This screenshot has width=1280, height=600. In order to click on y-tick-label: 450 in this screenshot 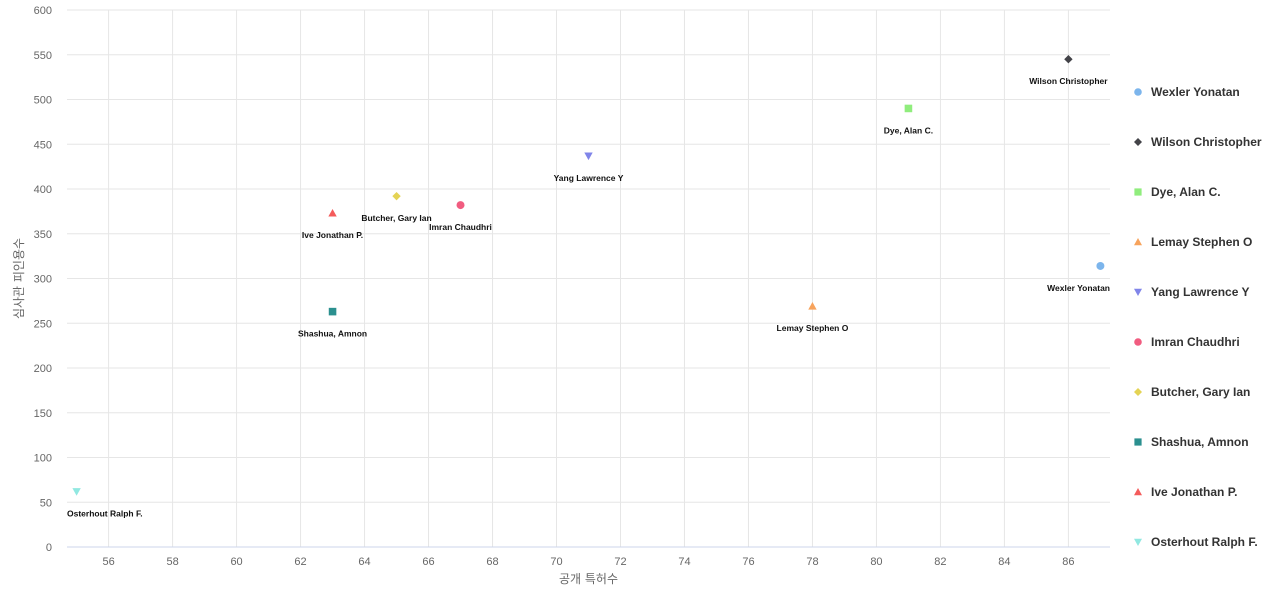, I will do `click(43, 145)`.